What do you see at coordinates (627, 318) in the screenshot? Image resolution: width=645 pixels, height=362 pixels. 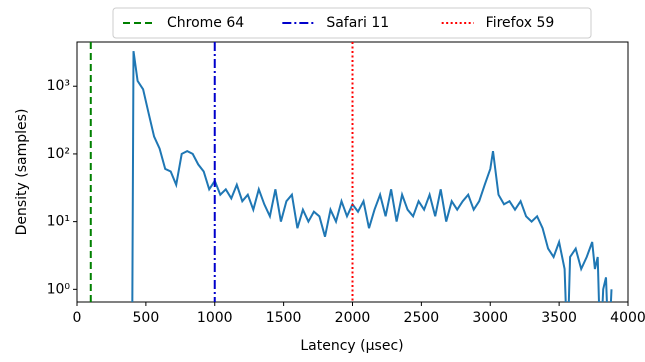 I see `x-tick-label: 4000` at bounding box center [627, 318].